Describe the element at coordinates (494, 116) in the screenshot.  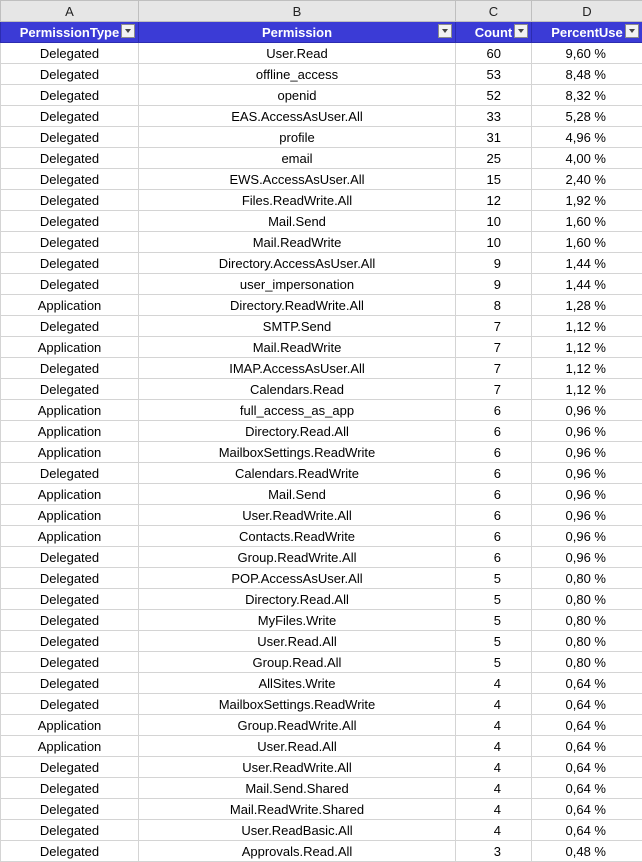
I see `cell-count: 33` at that location.